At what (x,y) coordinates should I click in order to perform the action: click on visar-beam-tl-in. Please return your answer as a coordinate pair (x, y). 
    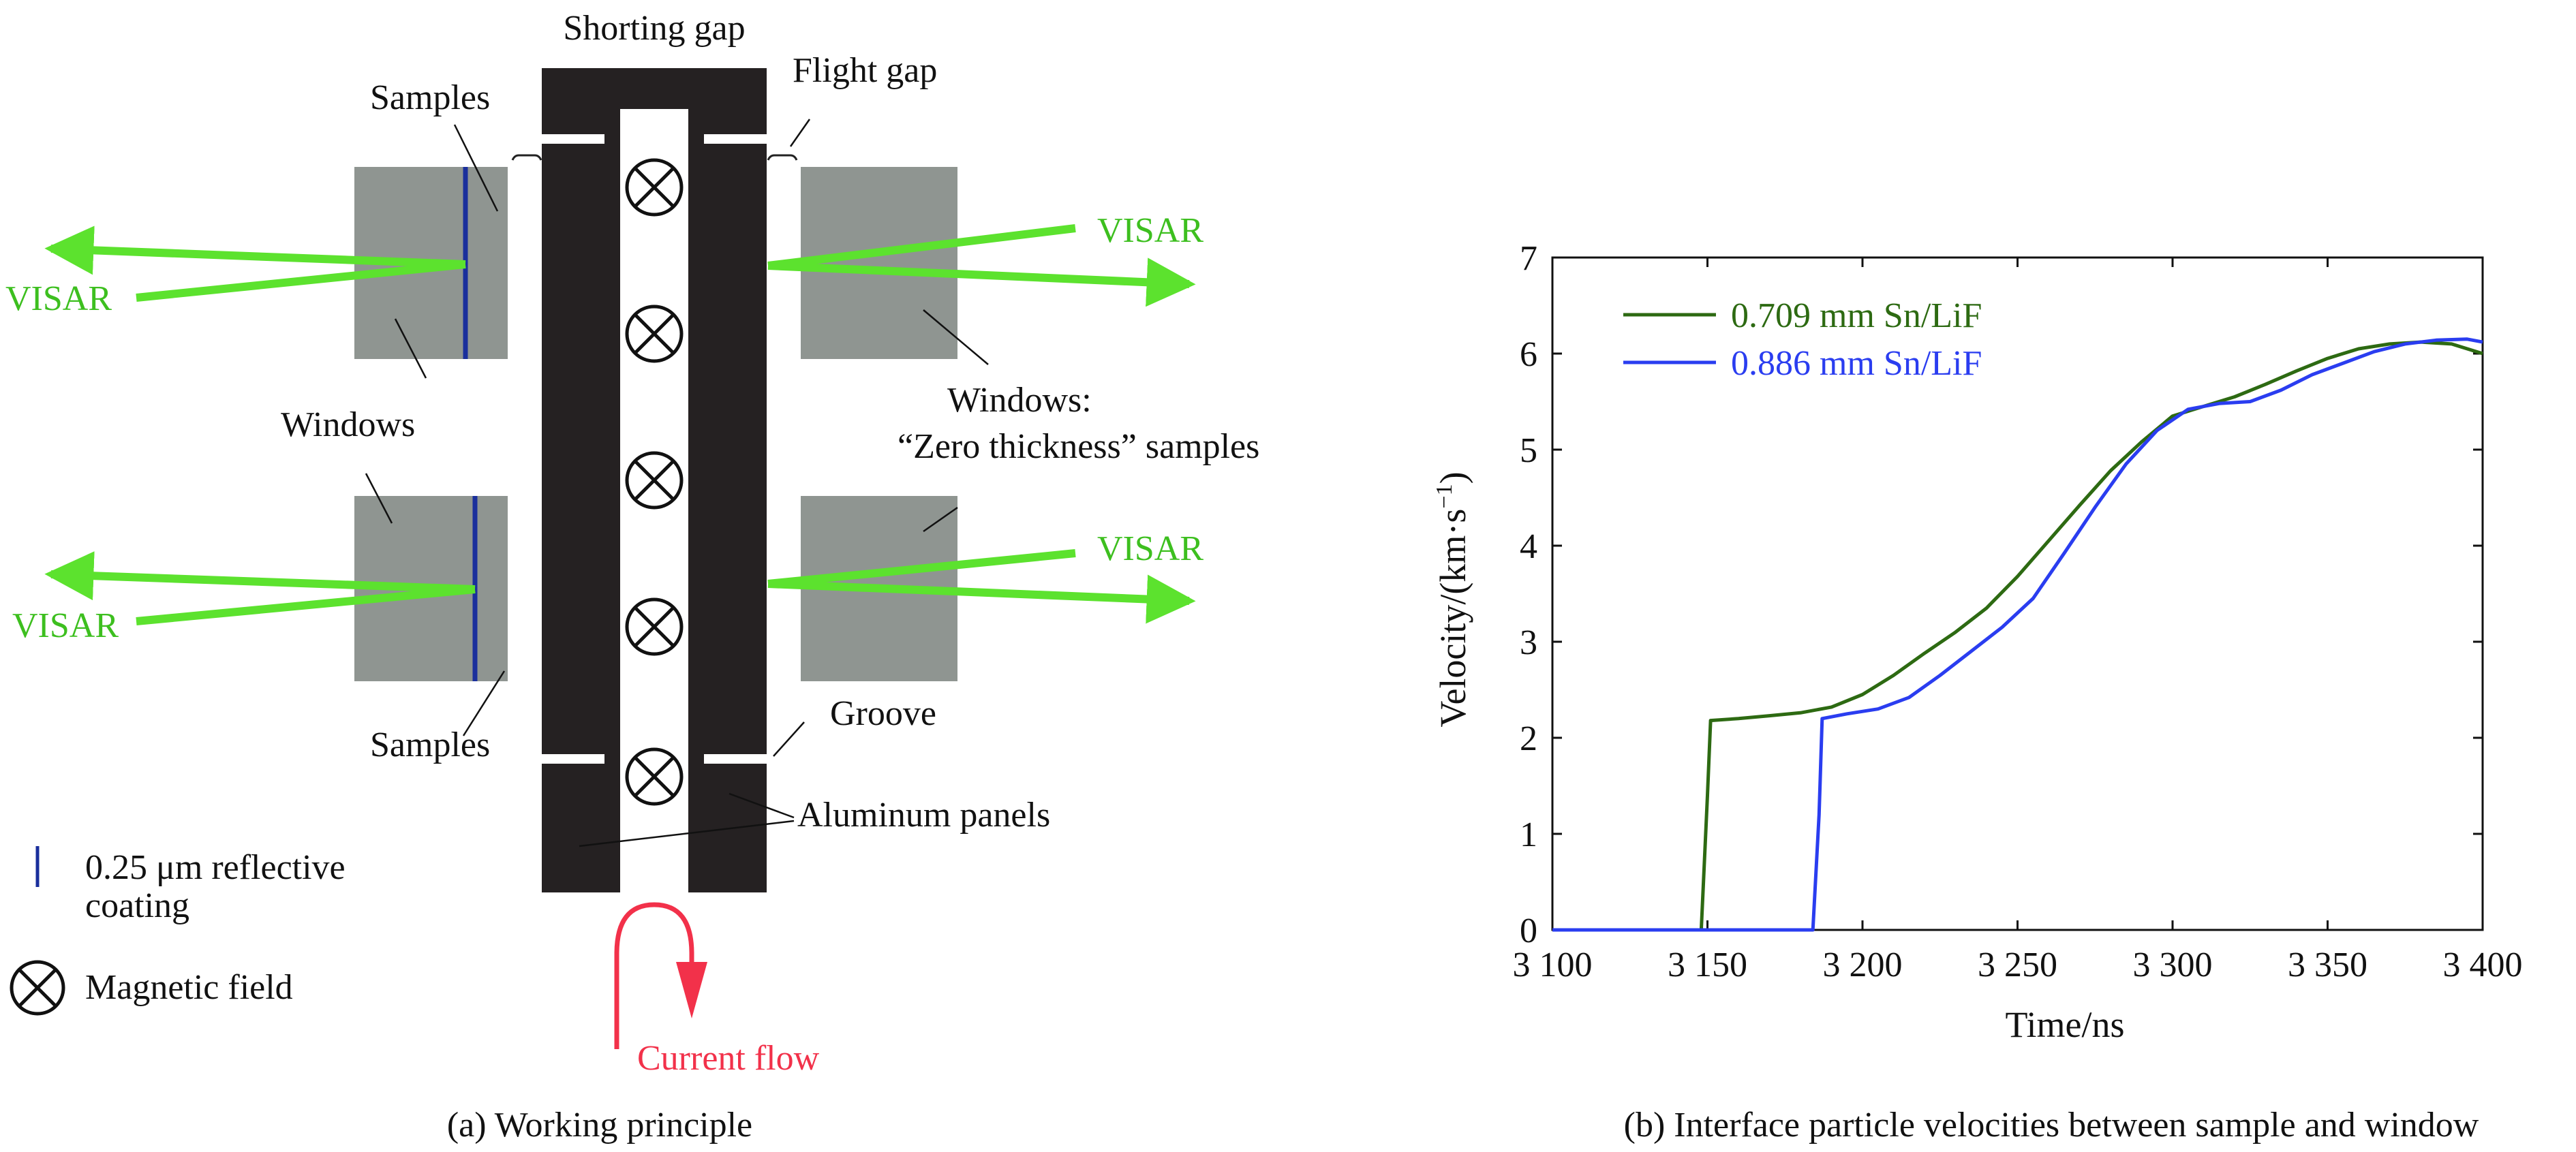
    Looking at the image, I should click on (301, 281).